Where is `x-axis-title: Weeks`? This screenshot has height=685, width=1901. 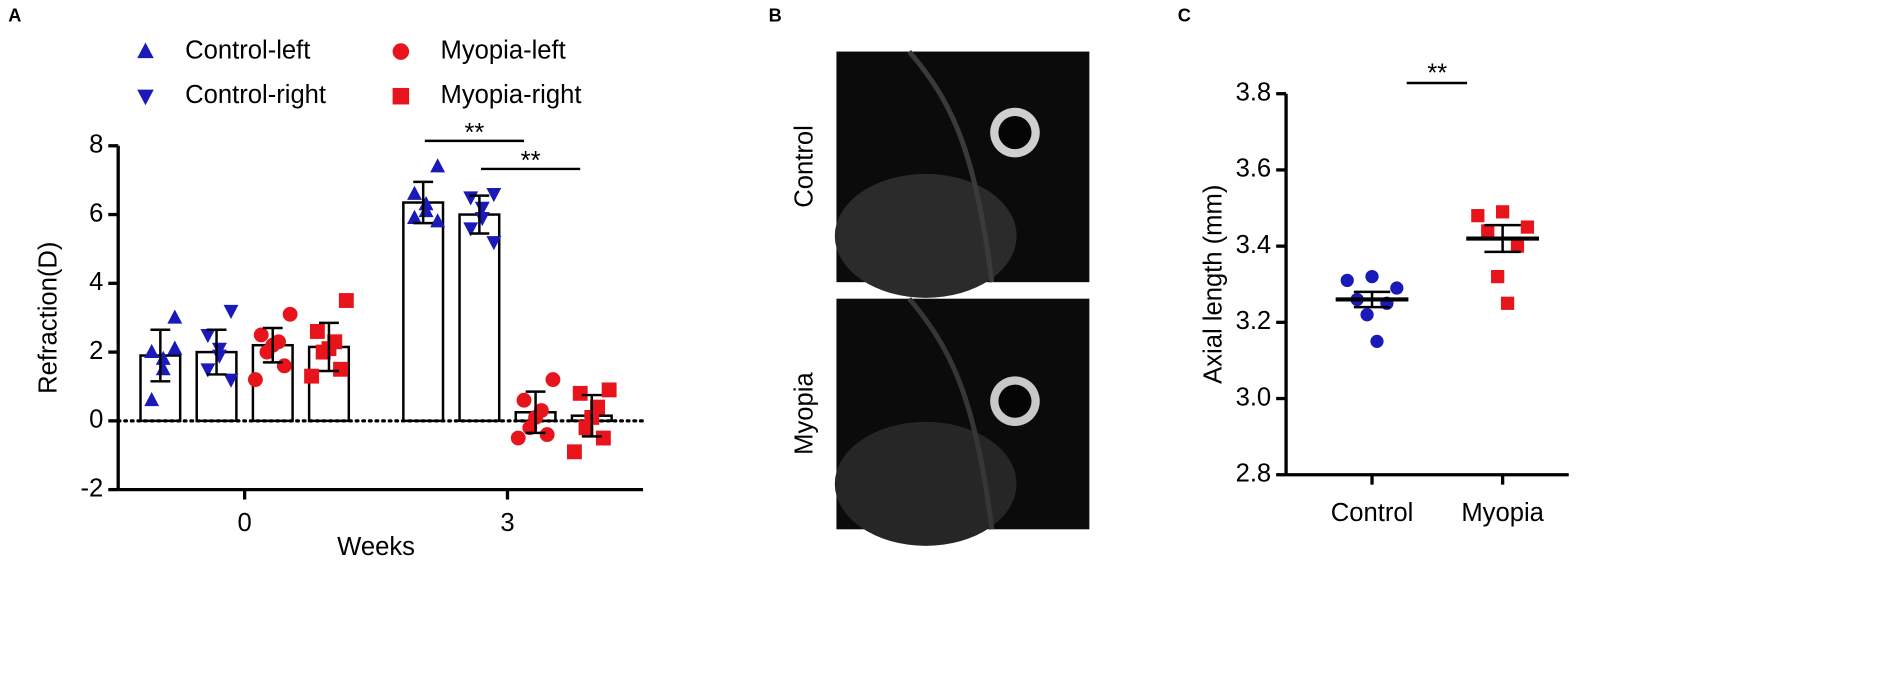 x-axis-title: Weeks is located at coordinates (376, 547).